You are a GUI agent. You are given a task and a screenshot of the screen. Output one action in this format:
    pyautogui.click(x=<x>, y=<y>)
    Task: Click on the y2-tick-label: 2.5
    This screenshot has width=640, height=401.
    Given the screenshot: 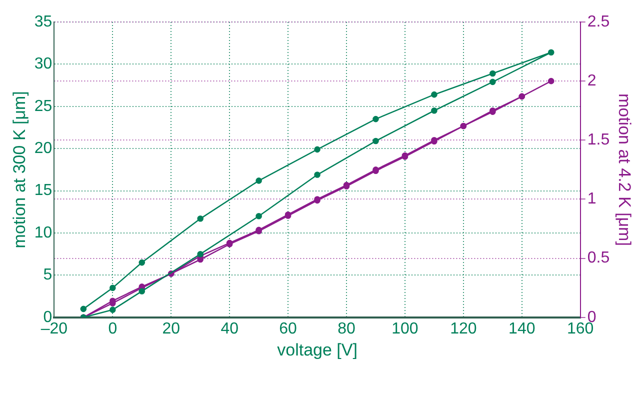 What is the action you would take?
    pyautogui.click(x=598, y=21)
    